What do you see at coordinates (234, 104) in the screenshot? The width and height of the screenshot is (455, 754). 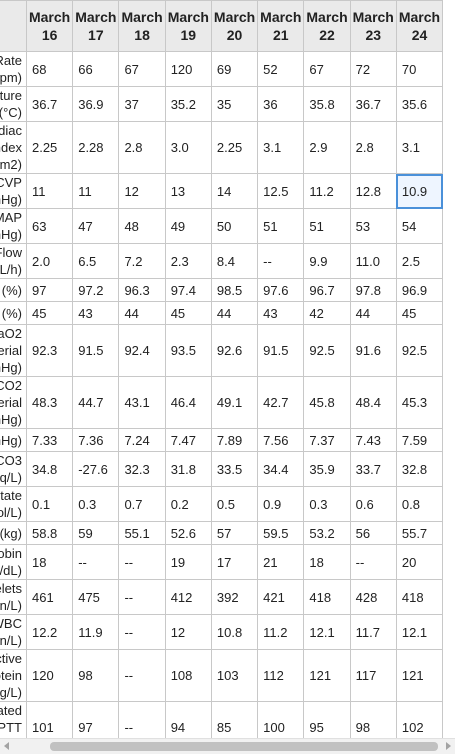 I see `table-cell: 35` at bounding box center [234, 104].